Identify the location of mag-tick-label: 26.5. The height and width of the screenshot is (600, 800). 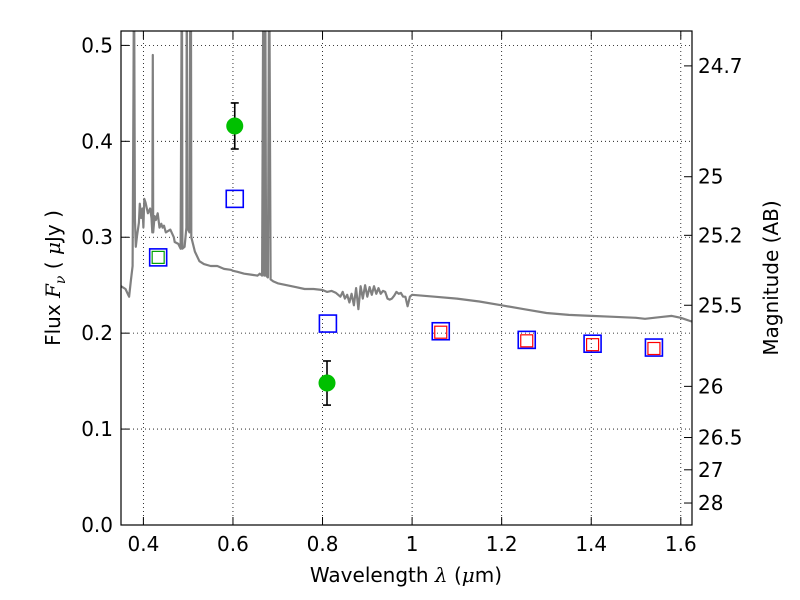
(720, 438).